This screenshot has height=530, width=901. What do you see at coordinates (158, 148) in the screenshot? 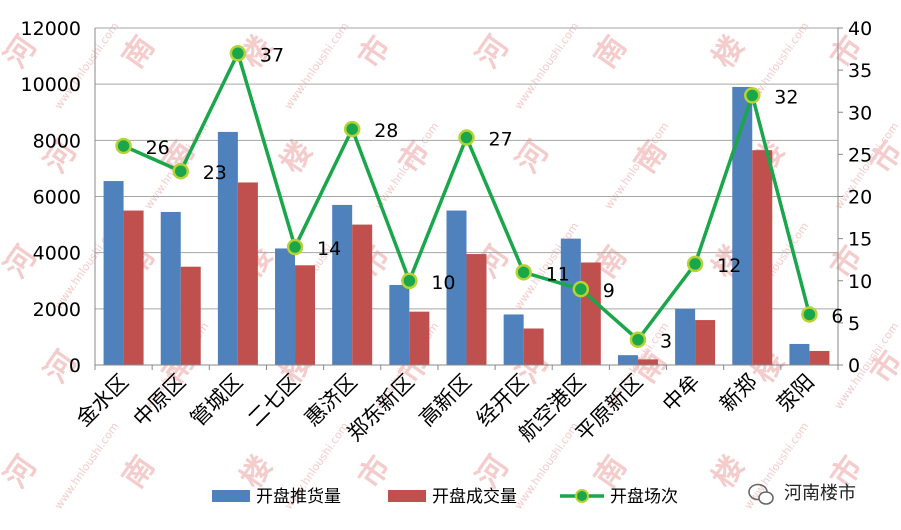
I see `sessions-data-label: 26` at bounding box center [158, 148].